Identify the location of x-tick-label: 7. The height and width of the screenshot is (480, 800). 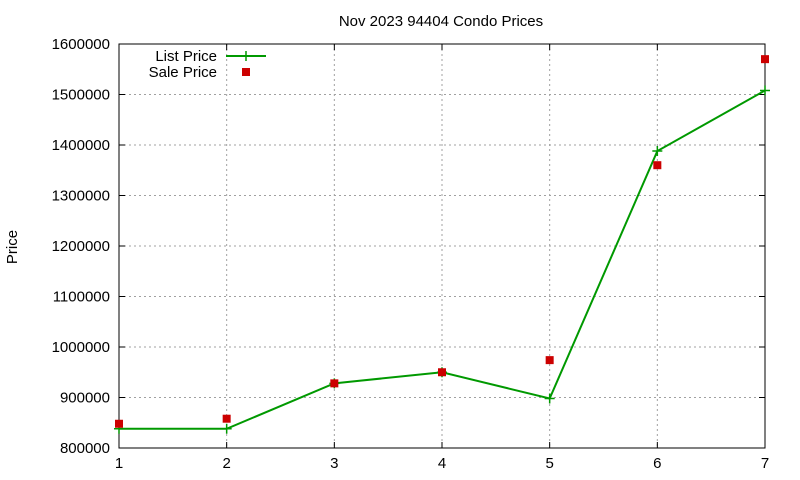
(765, 463).